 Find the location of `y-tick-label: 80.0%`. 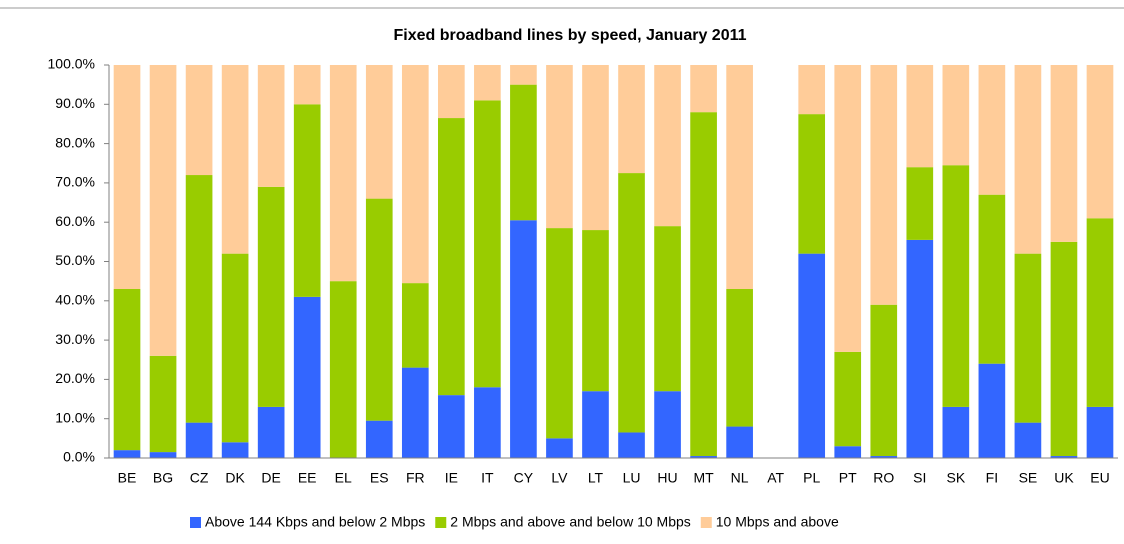

y-tick-label: 80.0% is located at coordinates (75, 142).